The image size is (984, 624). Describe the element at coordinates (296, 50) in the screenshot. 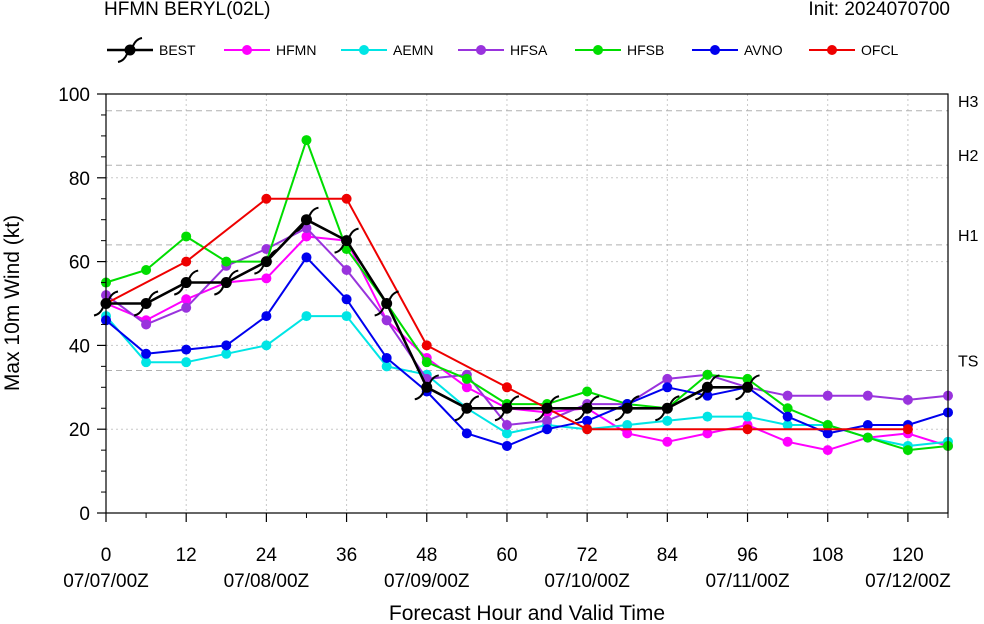

I see `legend-label-hfmn: HFMN` at that location.